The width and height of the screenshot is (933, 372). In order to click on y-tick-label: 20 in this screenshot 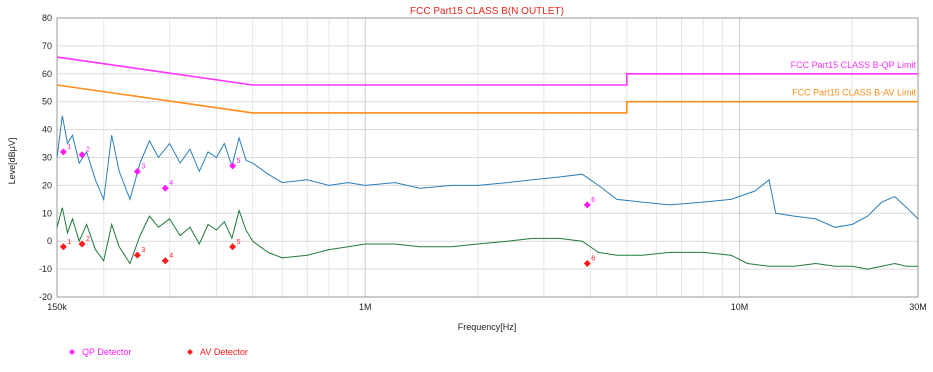, I will do `click(47, 185)`.